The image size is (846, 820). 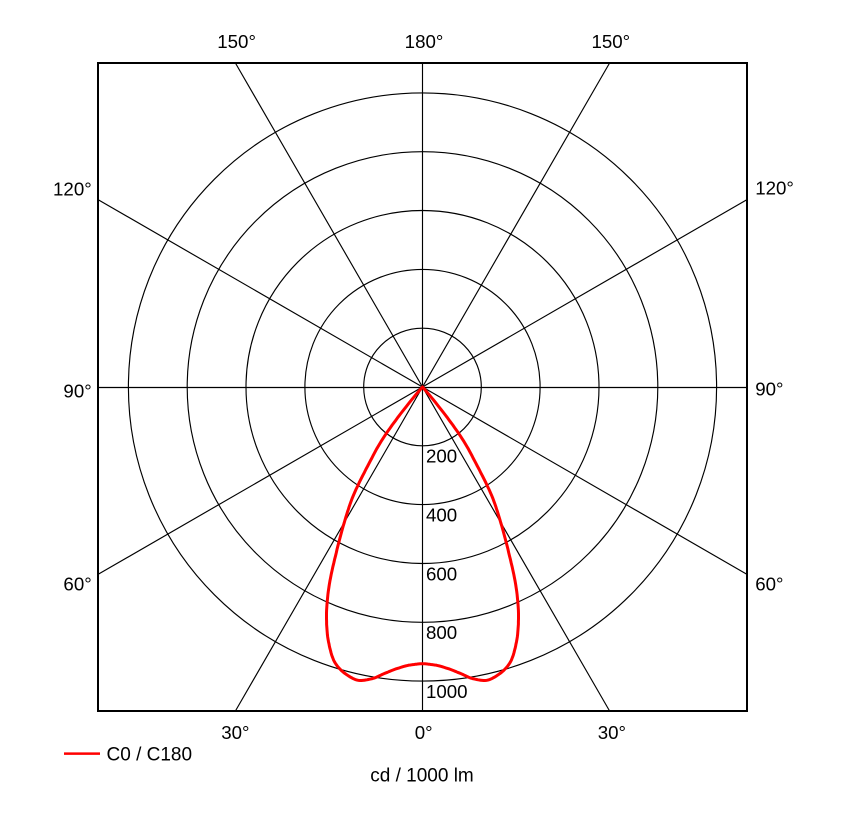 I want to click on svg-text: C0 / C180, so click(x=150, y=754).